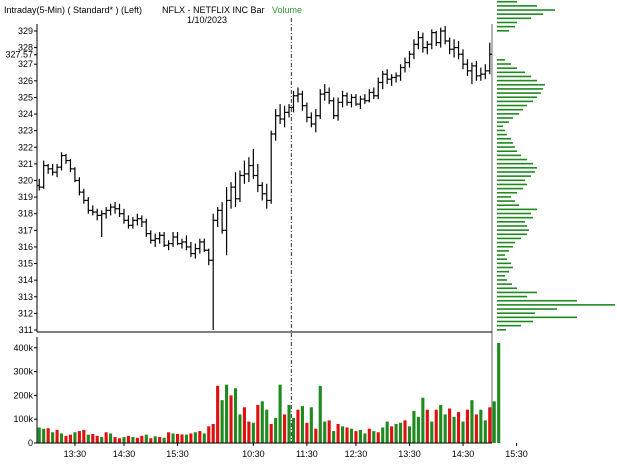 The height and width of the screenshot is (465, 617). I want to click on price-tick-label: 314, so click(25, 280).